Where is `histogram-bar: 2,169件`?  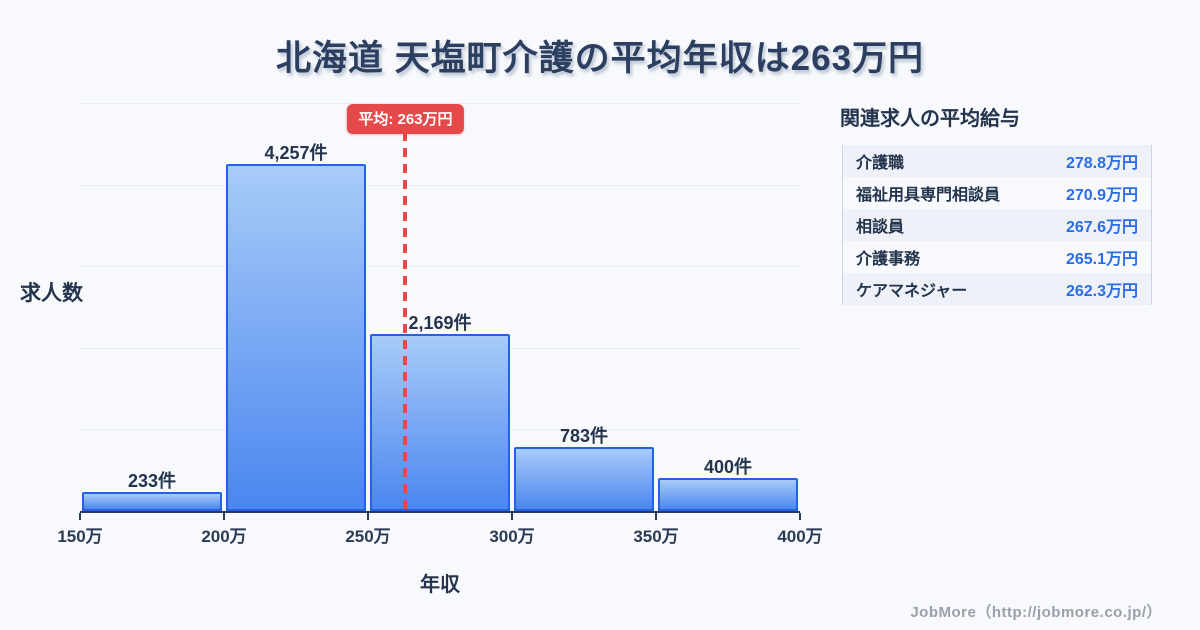 histogram-bar: 2,169件 is located at coordinates (440, 412).